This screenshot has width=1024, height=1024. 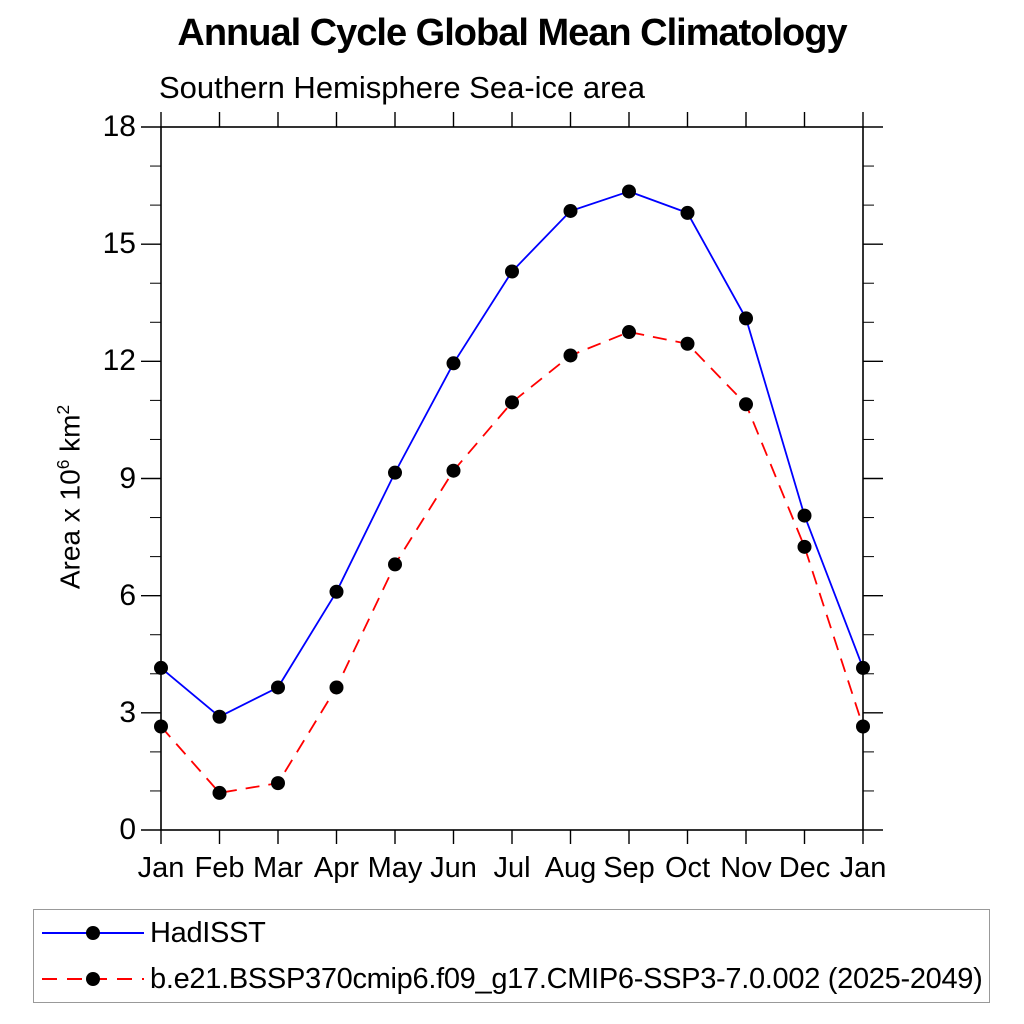 I want to click on chart-subtitle: Southern Hemisphere Sea-ice area, so click(x=402, y=87).